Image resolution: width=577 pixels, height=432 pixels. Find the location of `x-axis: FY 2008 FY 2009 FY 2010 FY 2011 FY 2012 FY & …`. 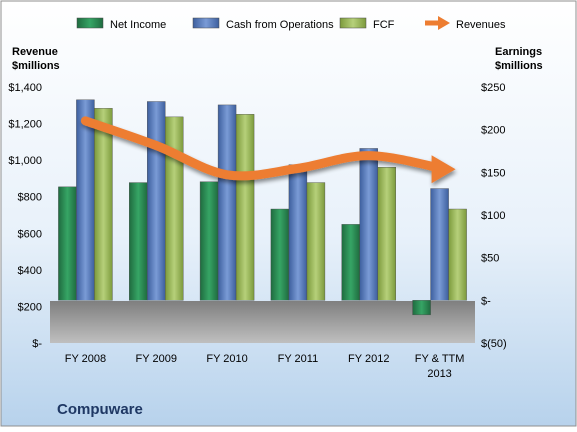

x-axis: FY 2008 FY 2009 FY 2010 FY 2011 FY 2012 FY & … is located at coordinates (265, 366).